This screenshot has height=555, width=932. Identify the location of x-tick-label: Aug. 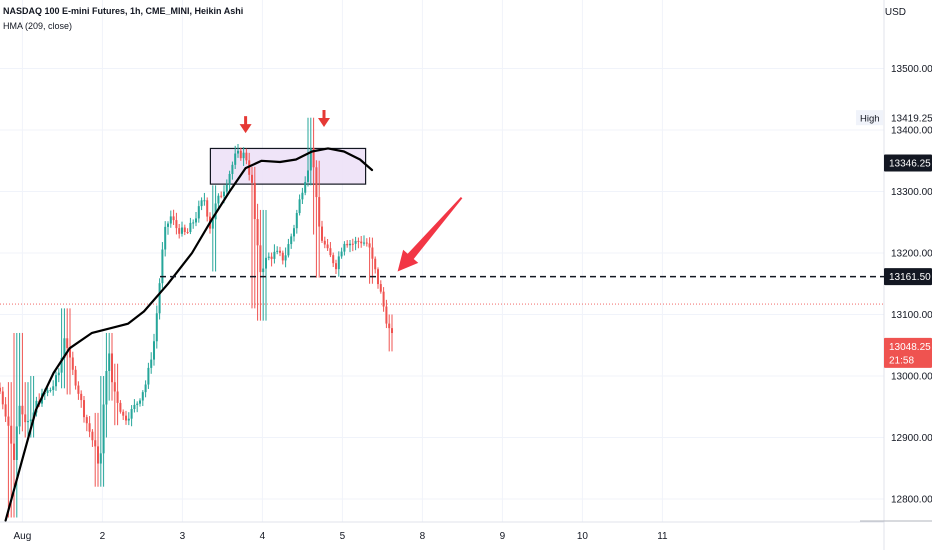
(23, 536).